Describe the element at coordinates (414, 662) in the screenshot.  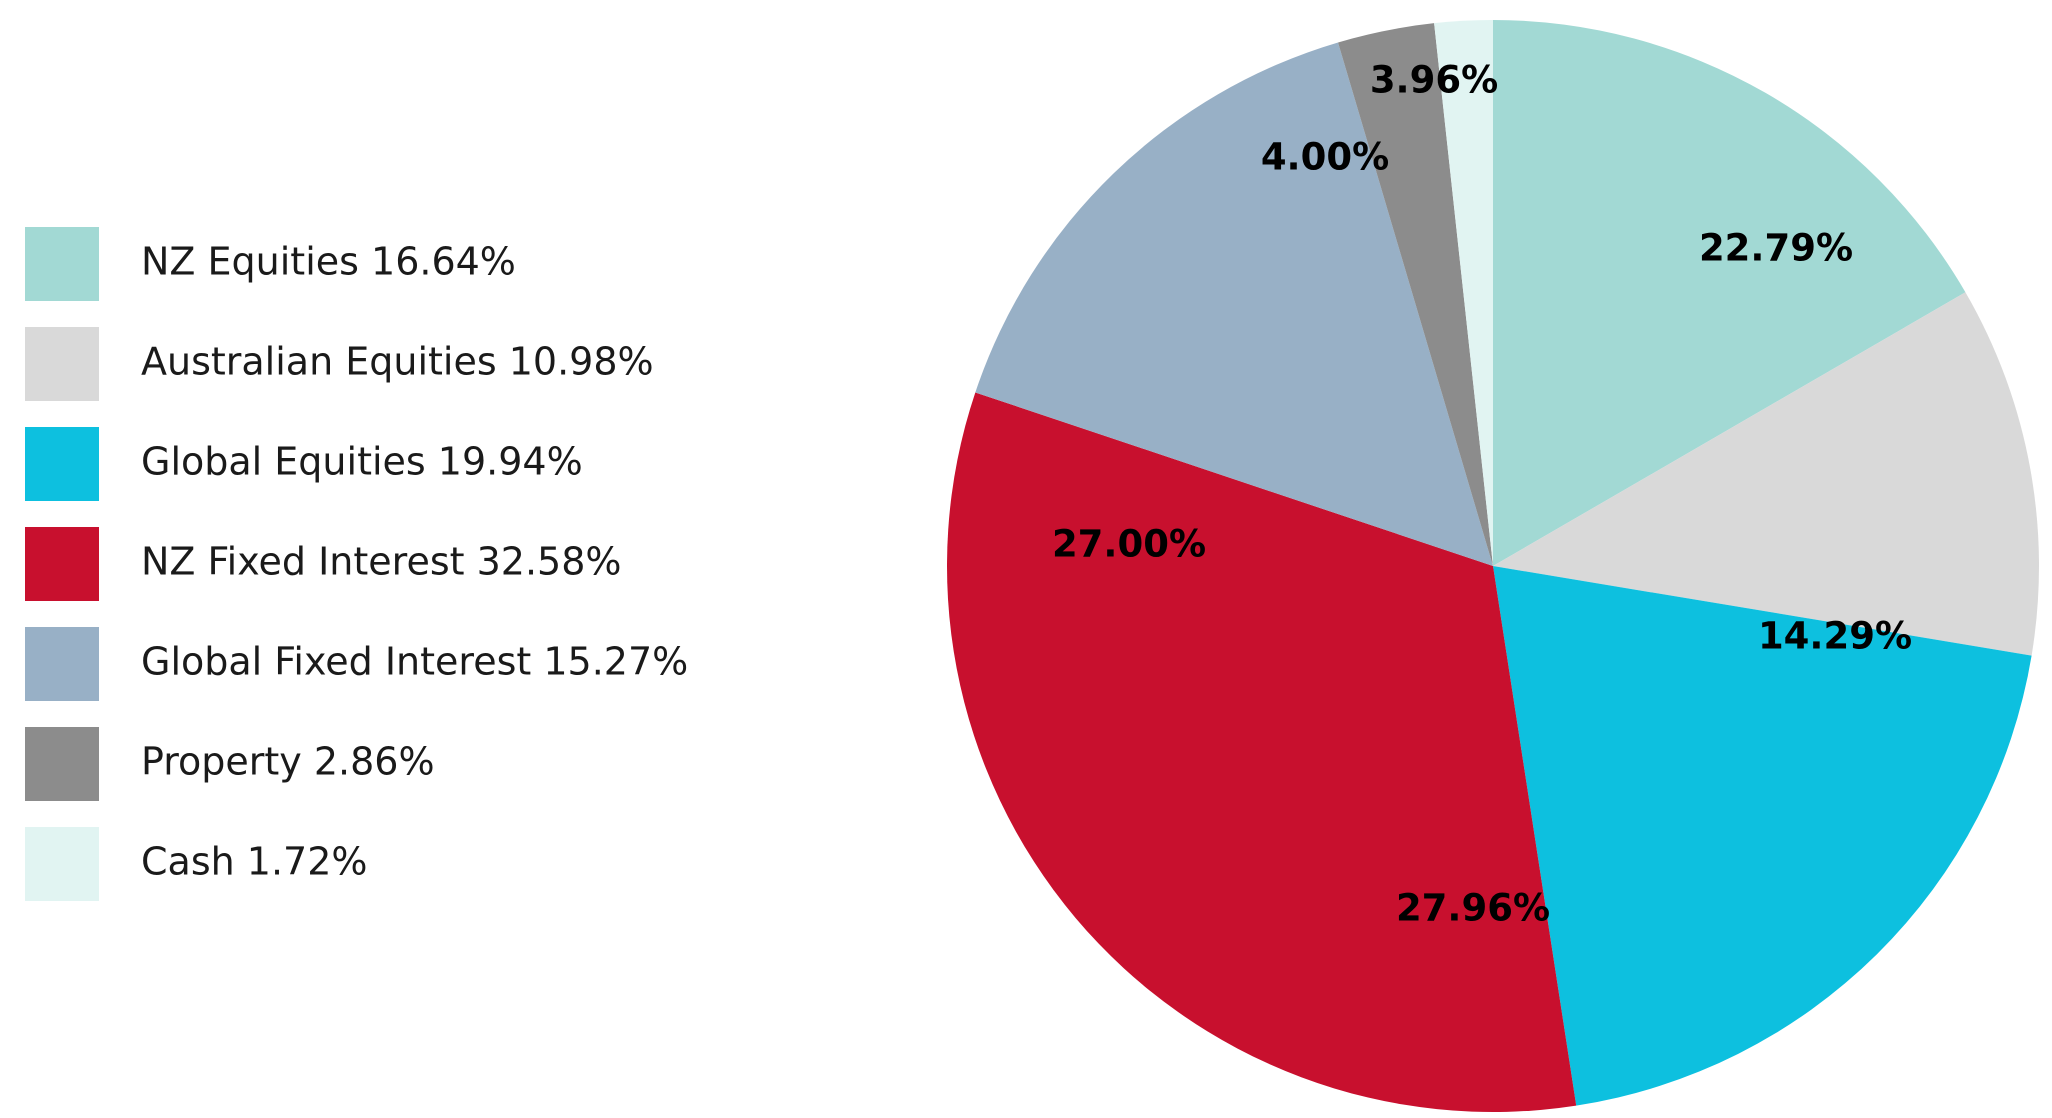
I see `legend-label: Global Fixed Interest 15.27%` at that location.